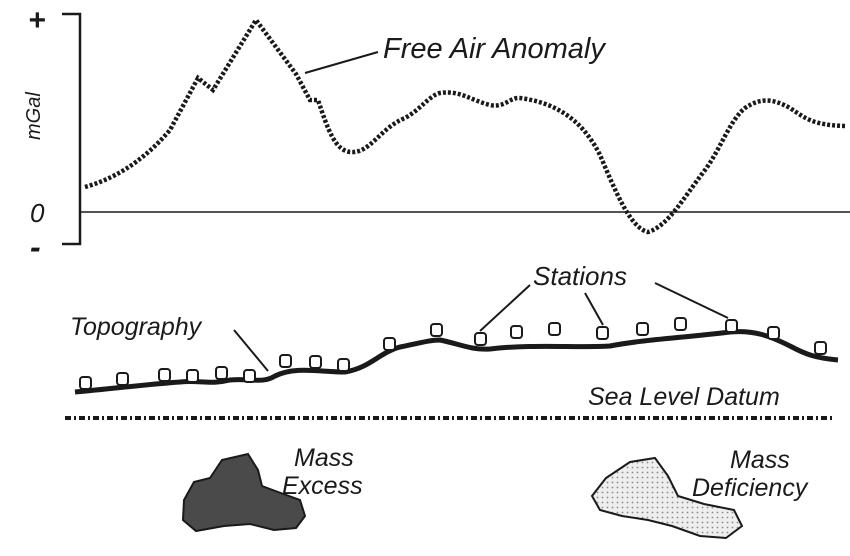  Describe the element at coordinates (37, 20) in the screenshot. I see `axis-plus-label: +` at that location.